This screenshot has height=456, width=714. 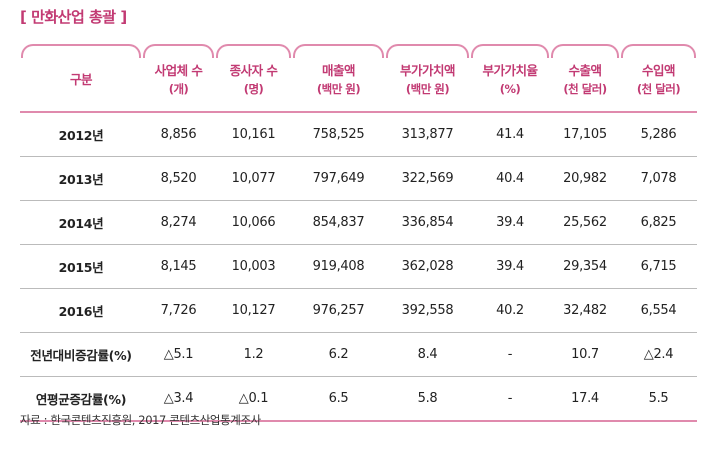 I want to click on column-header: 구분, so click(x=81, y=77).